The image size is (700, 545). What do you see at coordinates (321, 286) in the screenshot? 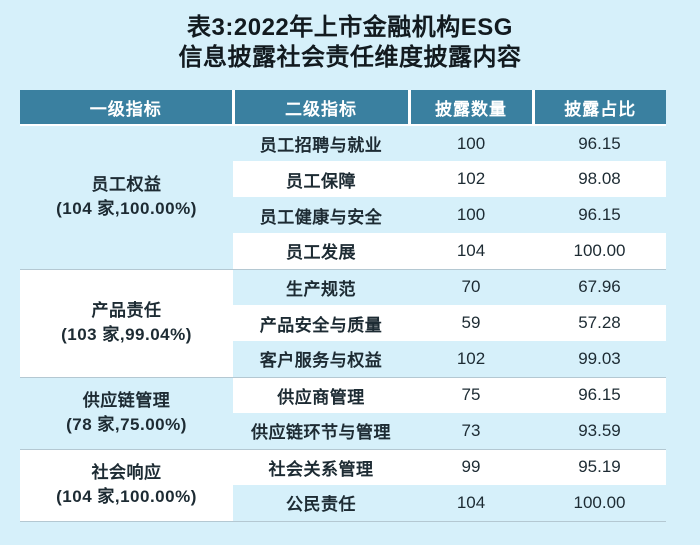
I see `secondary-indicator-cell: 生产规范` at bounding box center [321, 286].